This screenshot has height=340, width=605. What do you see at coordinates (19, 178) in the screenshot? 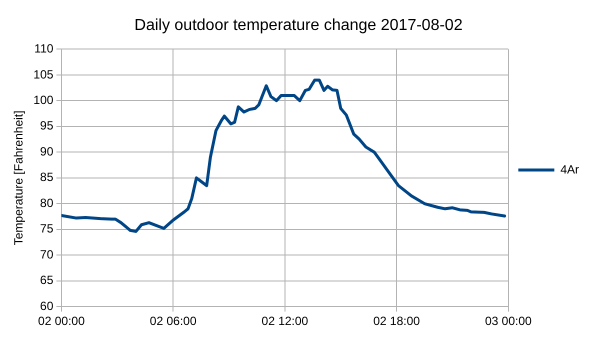
I see `y-axis-title: Temperature [Fahrenheit]` at bounding box center [19, 178].